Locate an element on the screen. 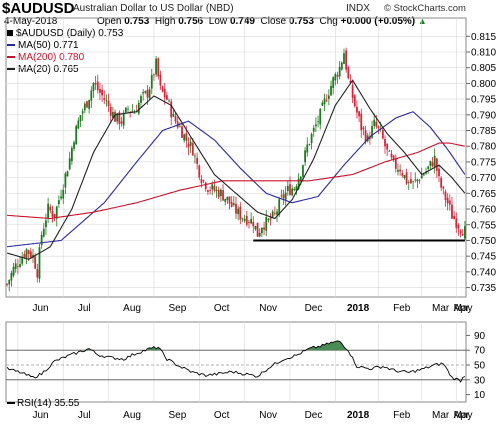 This screenshot has height=425, width=496. price-tick-label: 0.745 is located at coordinates (483, 257).